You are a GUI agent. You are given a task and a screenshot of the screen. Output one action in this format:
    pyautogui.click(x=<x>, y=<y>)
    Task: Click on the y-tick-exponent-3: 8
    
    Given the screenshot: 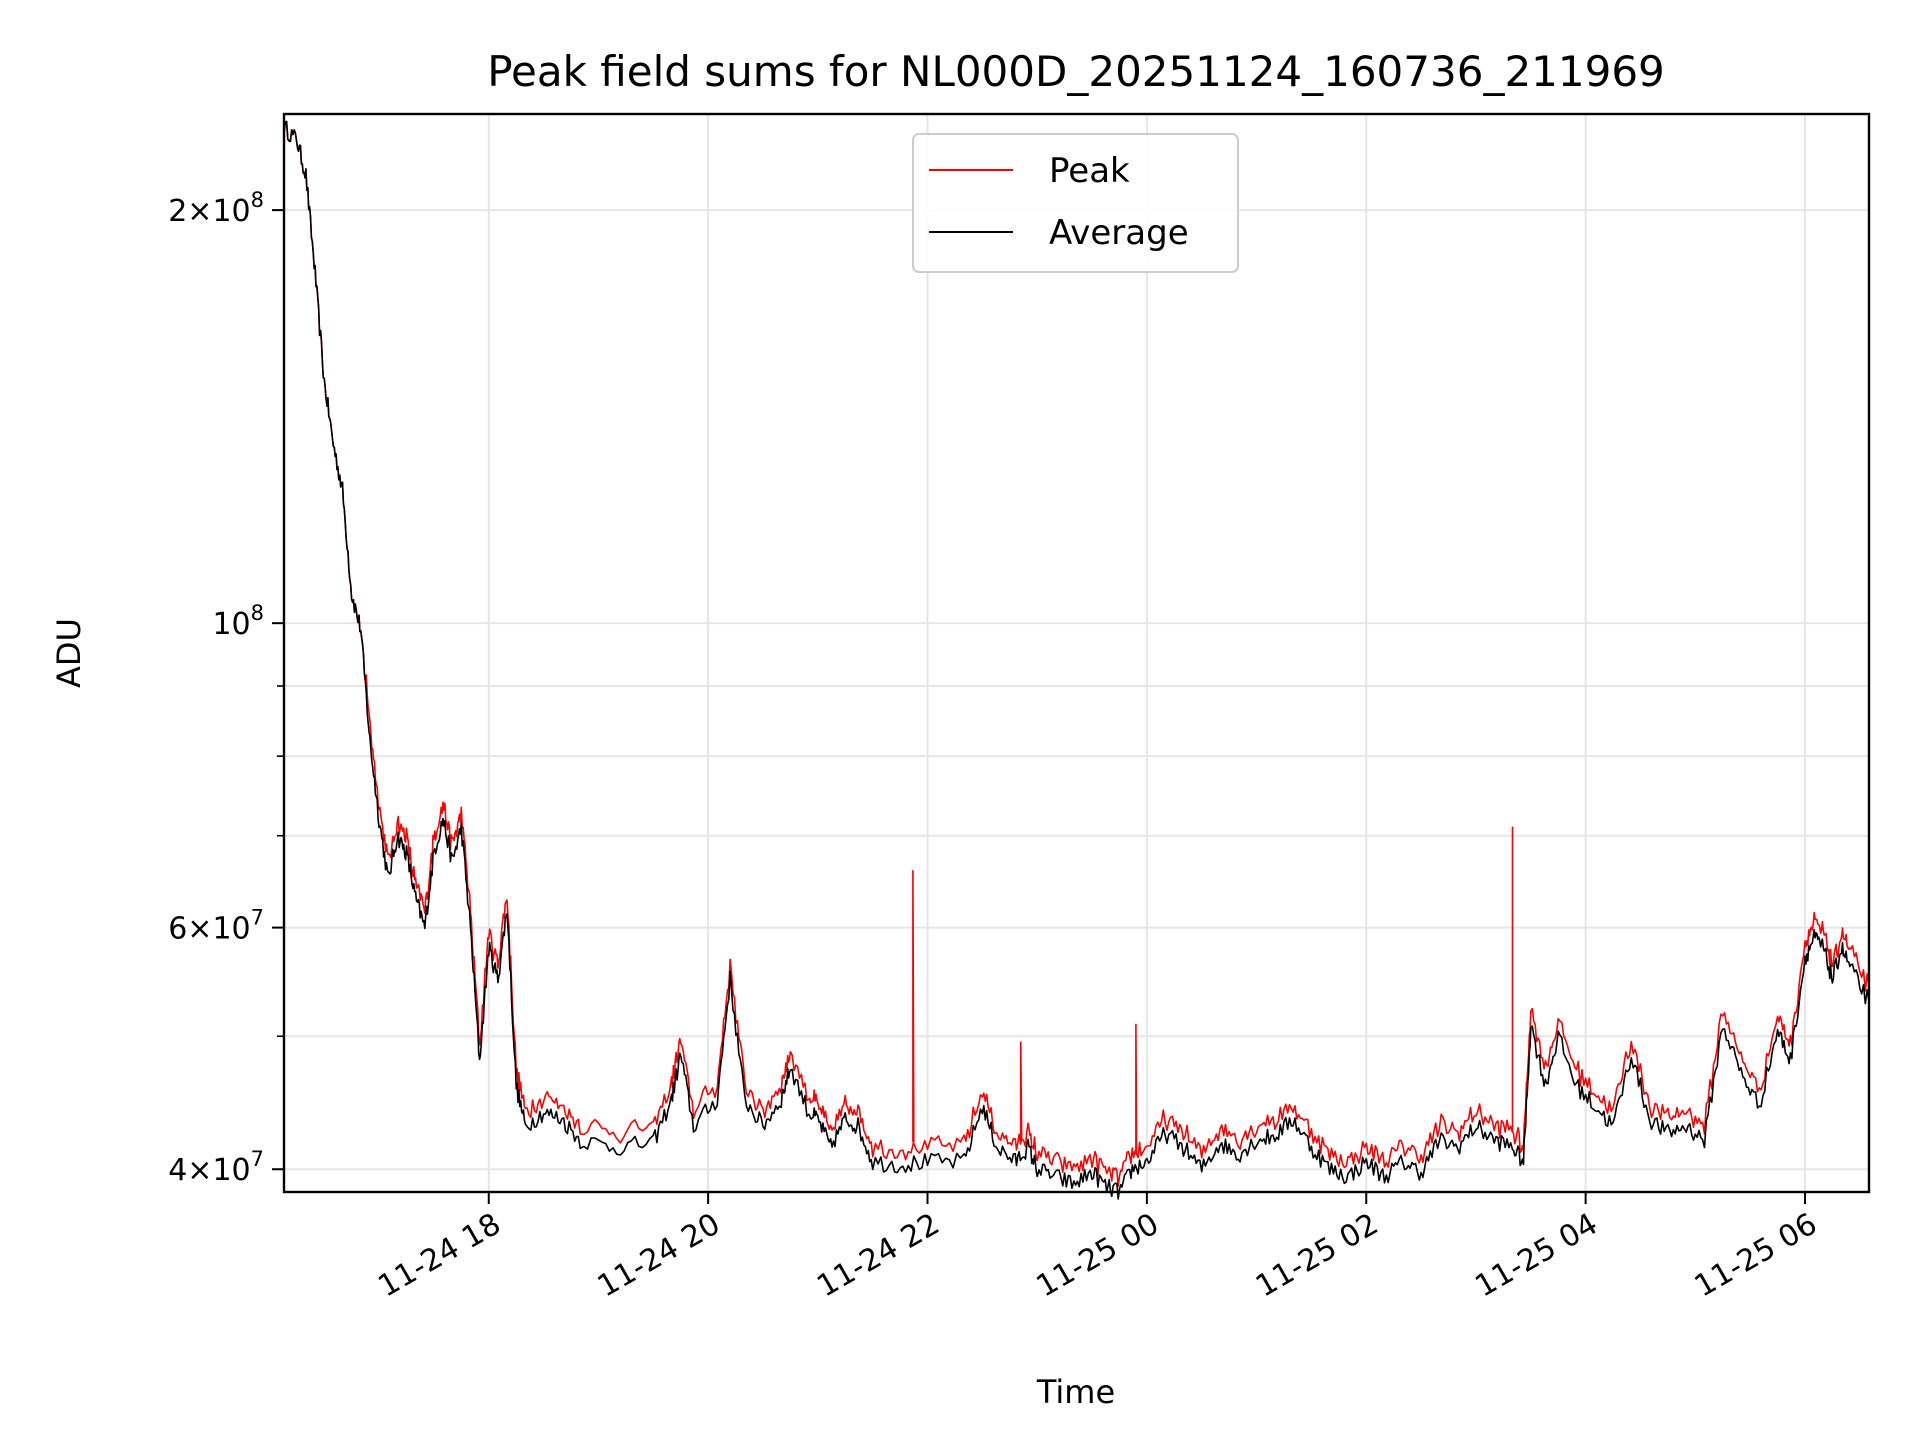 What is the action you would take?
    pyautogui.click(x=257, y=200)
    